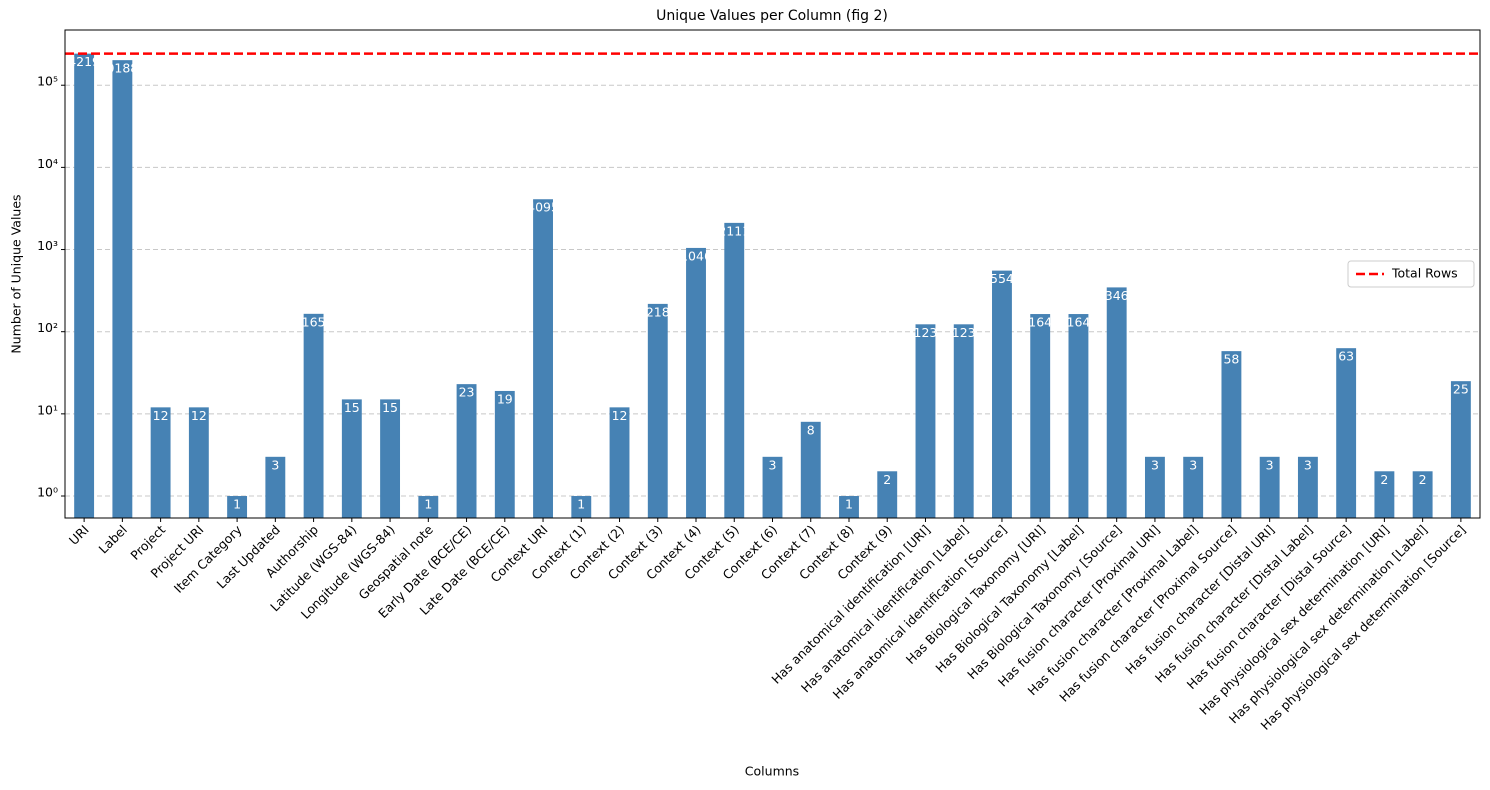 This screenshot has height=790, width=1490. What do you see at coordinates (1231, 359) in the screenshot?
I see `data-label: 58` at bounding box center [1231, 359].